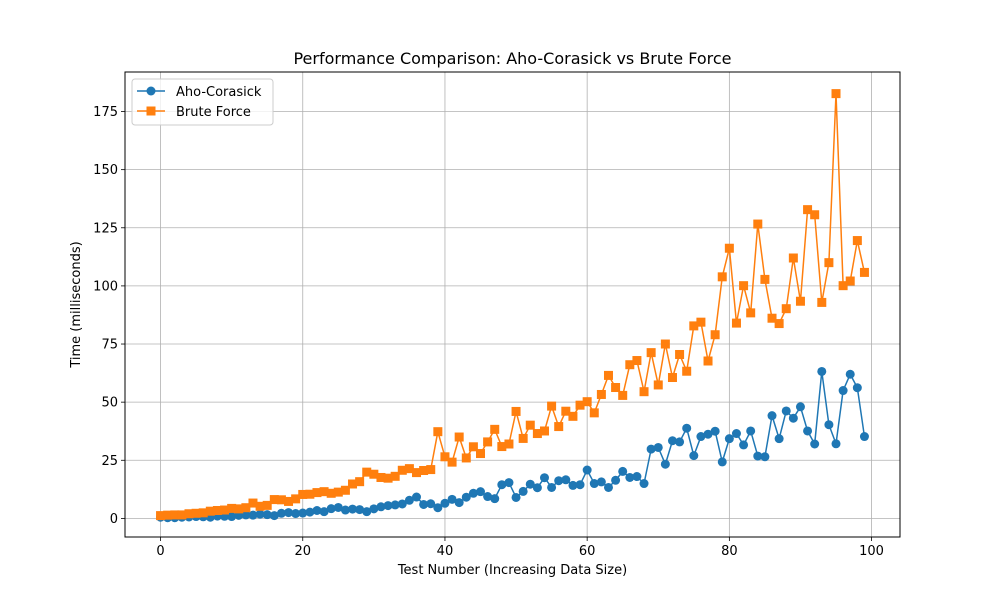 The image size is (1000, 600). I want to click on y-tick-label: 125, so click(105, 228).